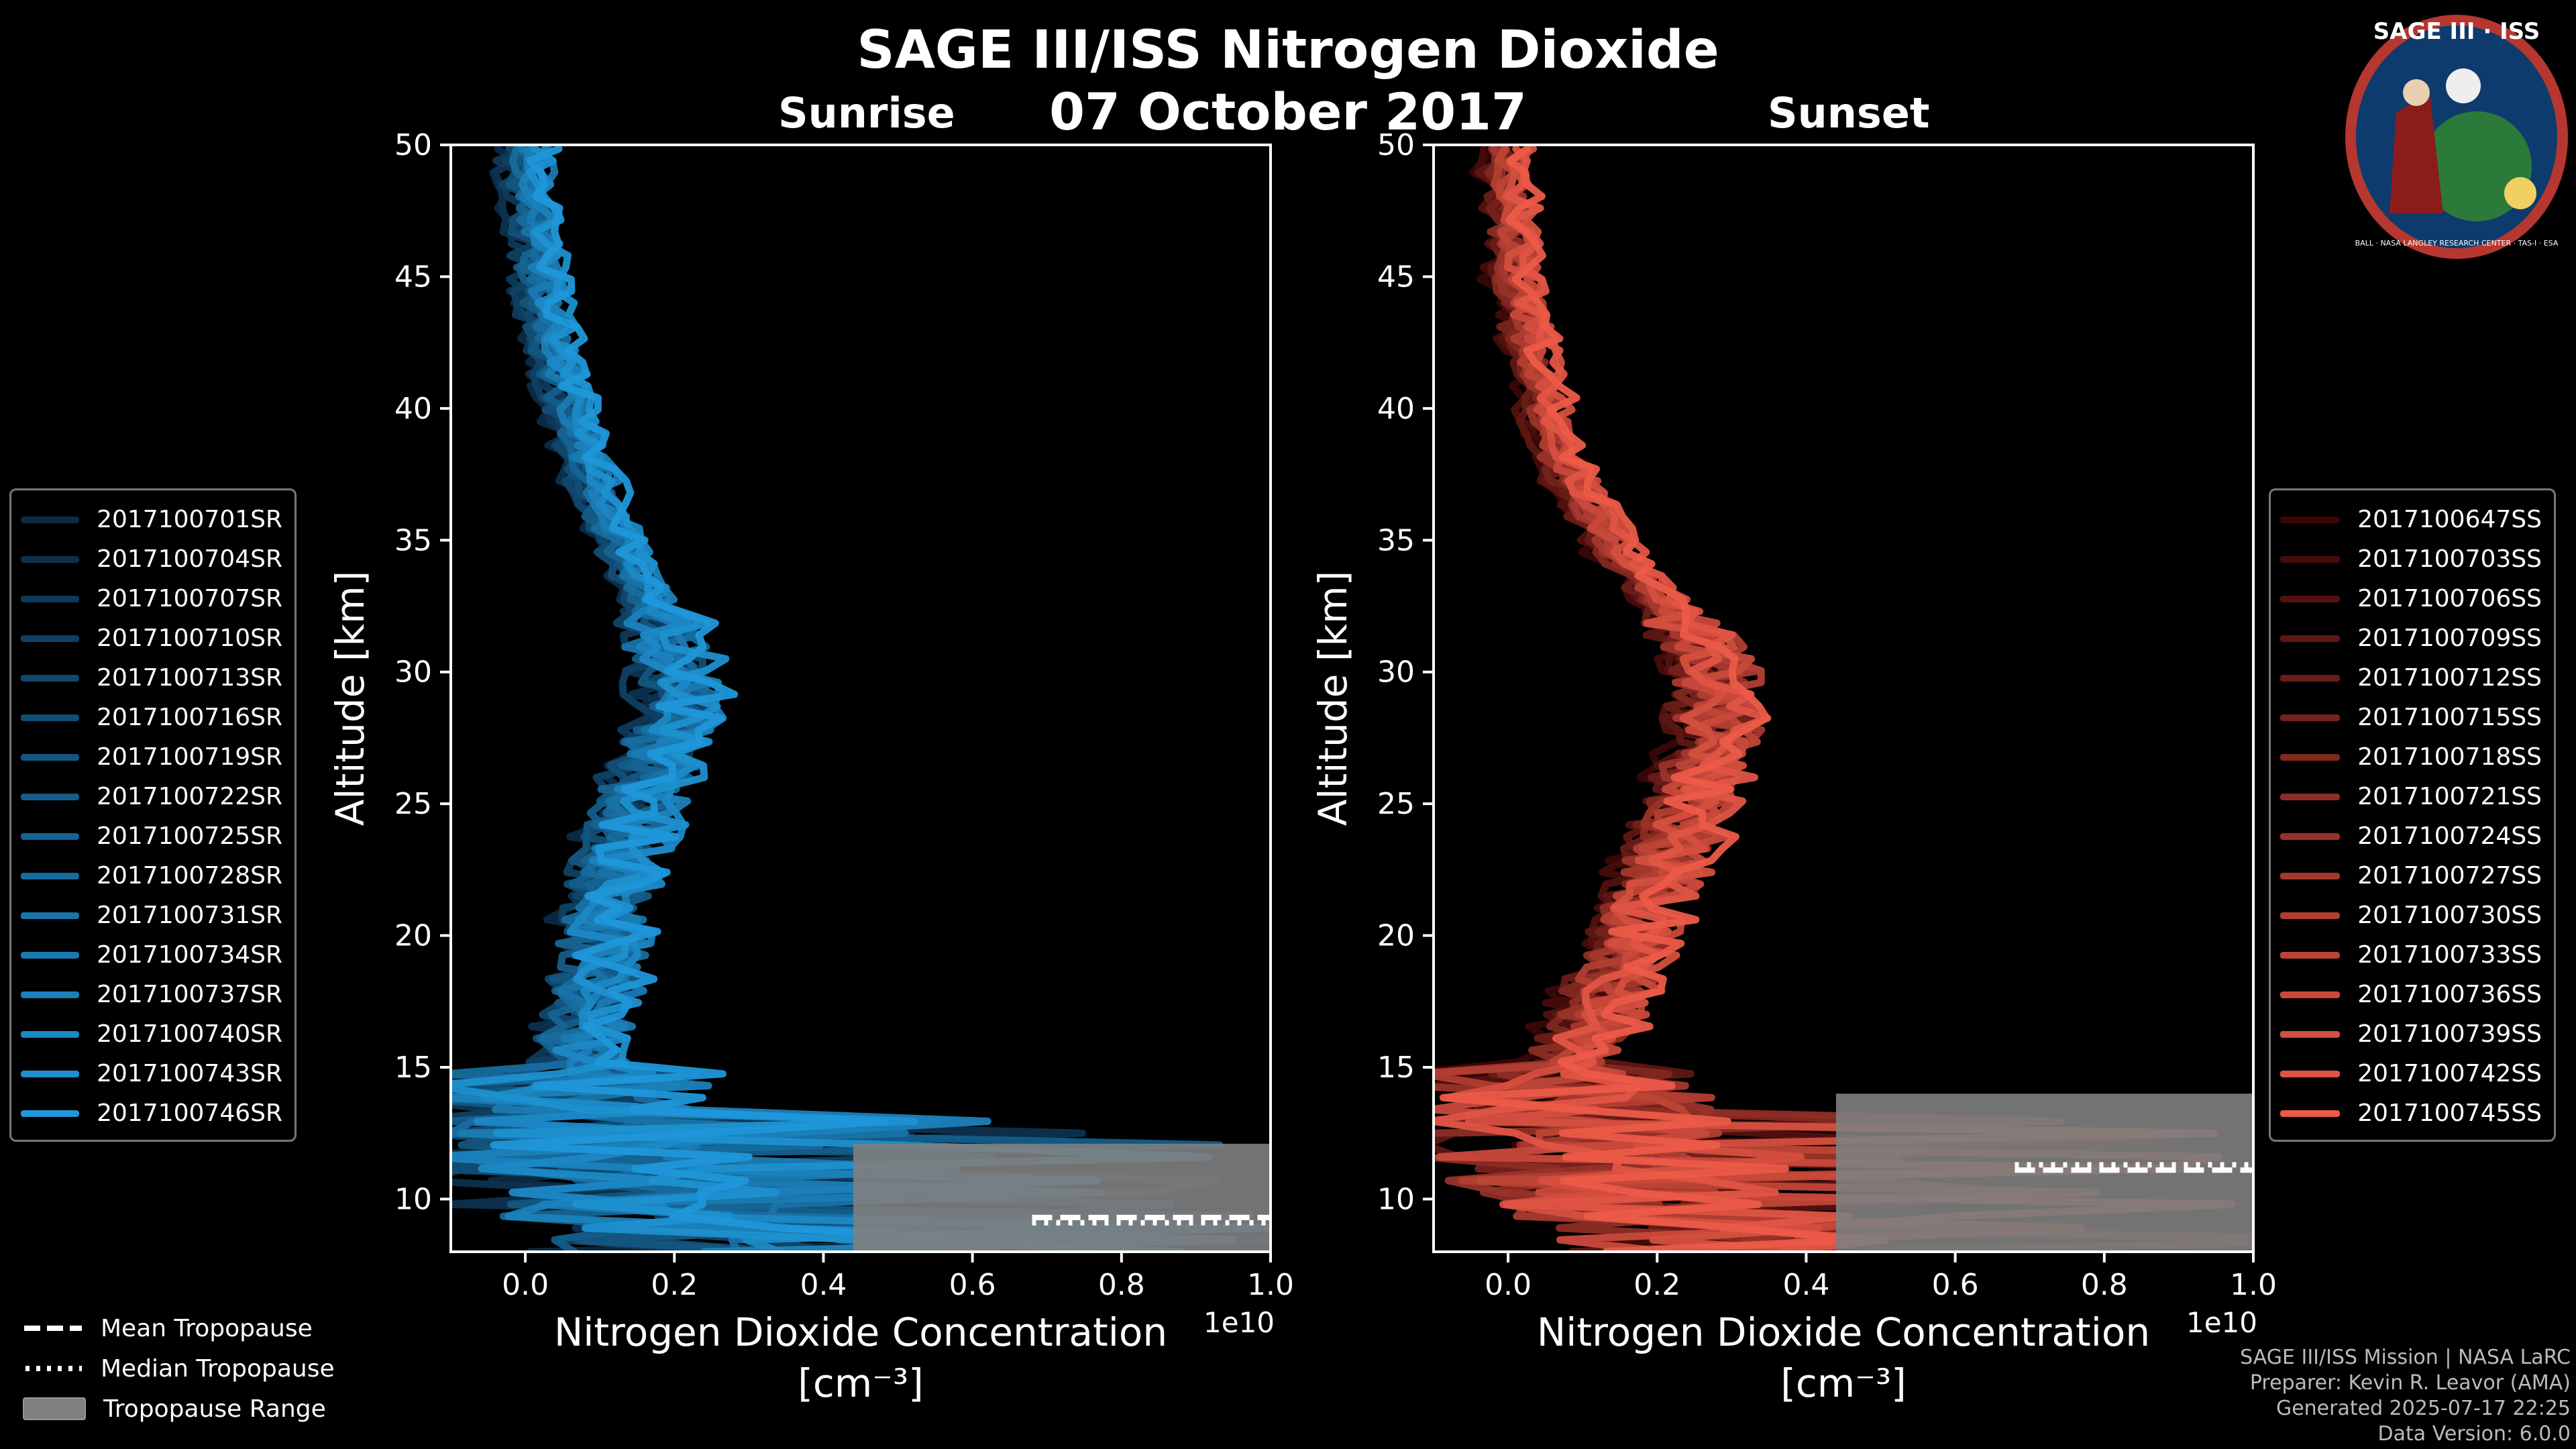 The height and width of the screenshot is (1449, 2576). What do you see at coordinates (189, 1113) in the screenshot?
I see `legend-label: 2017100746SR` at bounding box center [189, 1113].